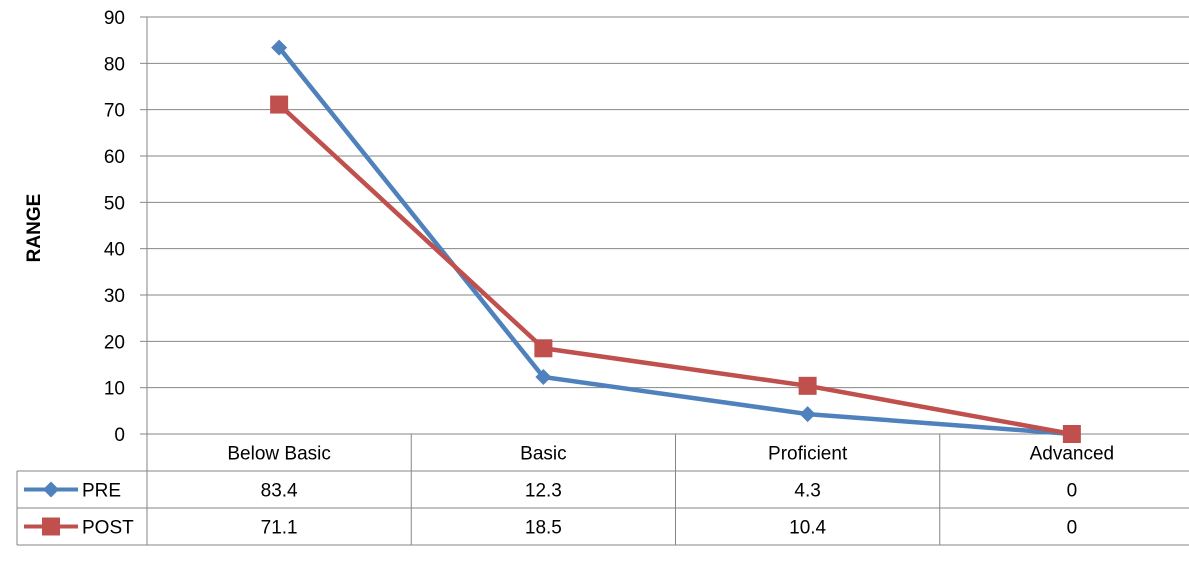  Describe the element at coordinates (543, 454) in the screenshot. I see `category-label: Basic` at that location.